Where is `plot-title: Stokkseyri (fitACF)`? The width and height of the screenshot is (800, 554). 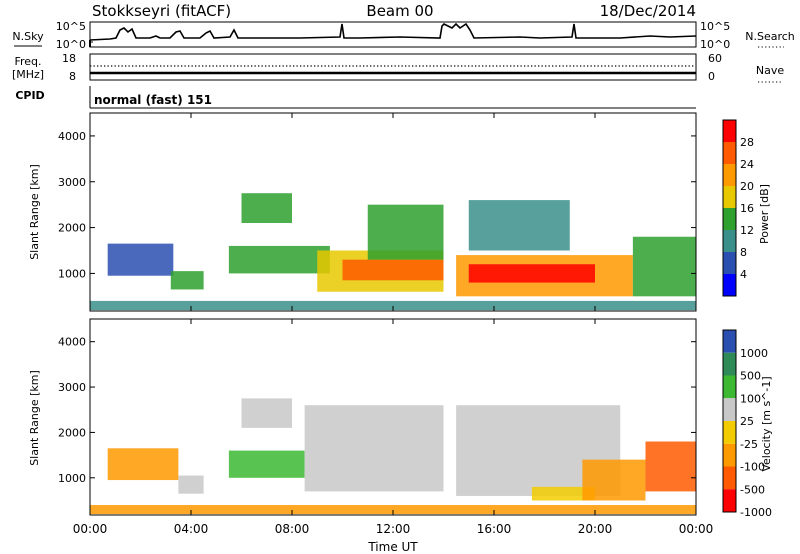 plot-title: Stokkseyri (fitACF) is located at coordinates (161, 11).